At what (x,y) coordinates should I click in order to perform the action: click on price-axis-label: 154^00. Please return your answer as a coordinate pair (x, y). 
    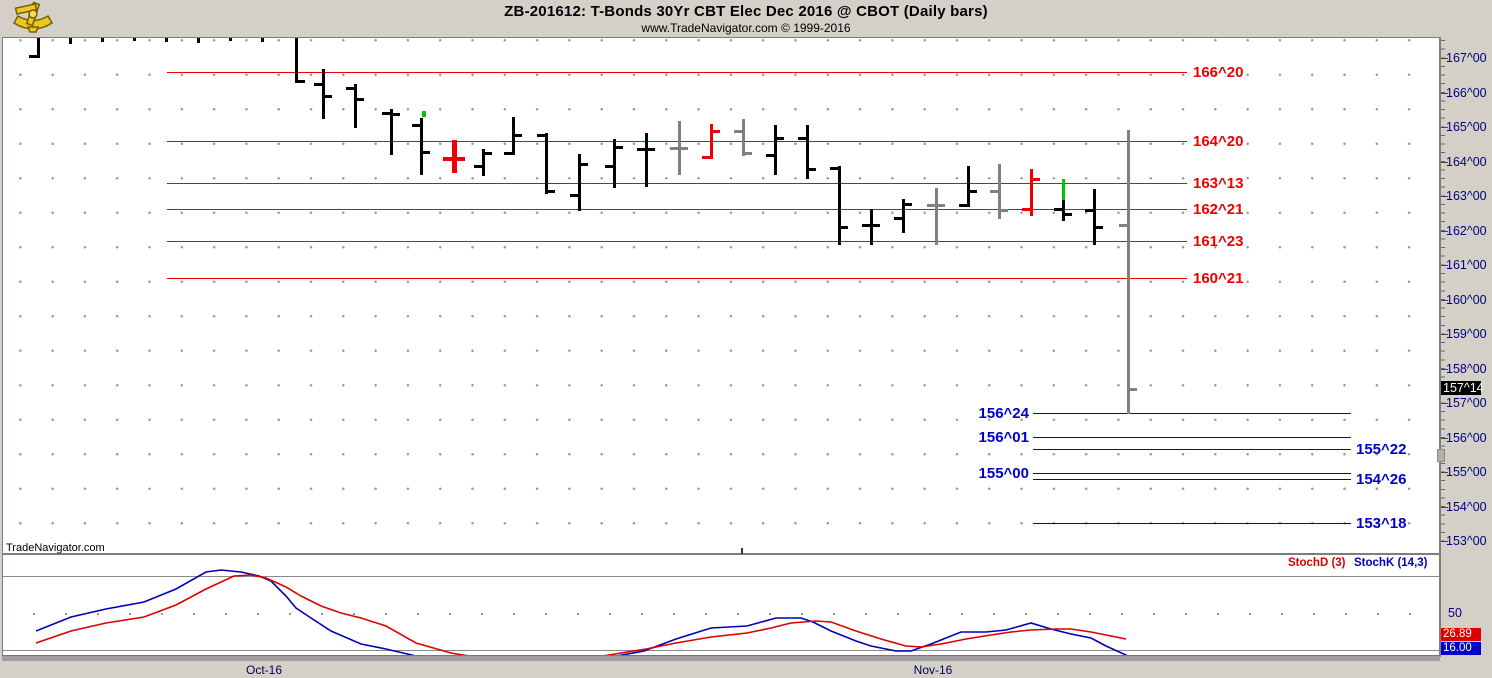
    Looking at the image, I should click on (1466, 506).